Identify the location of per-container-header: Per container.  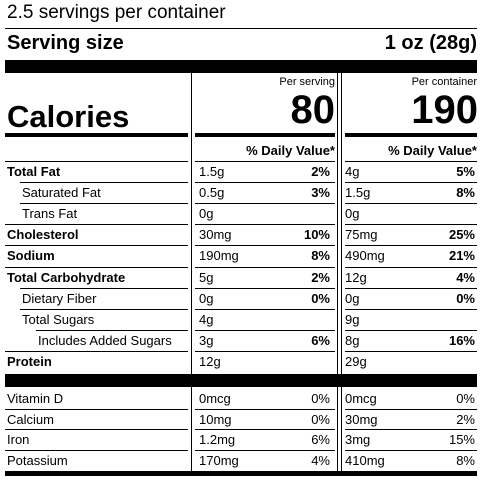
(444, 82).